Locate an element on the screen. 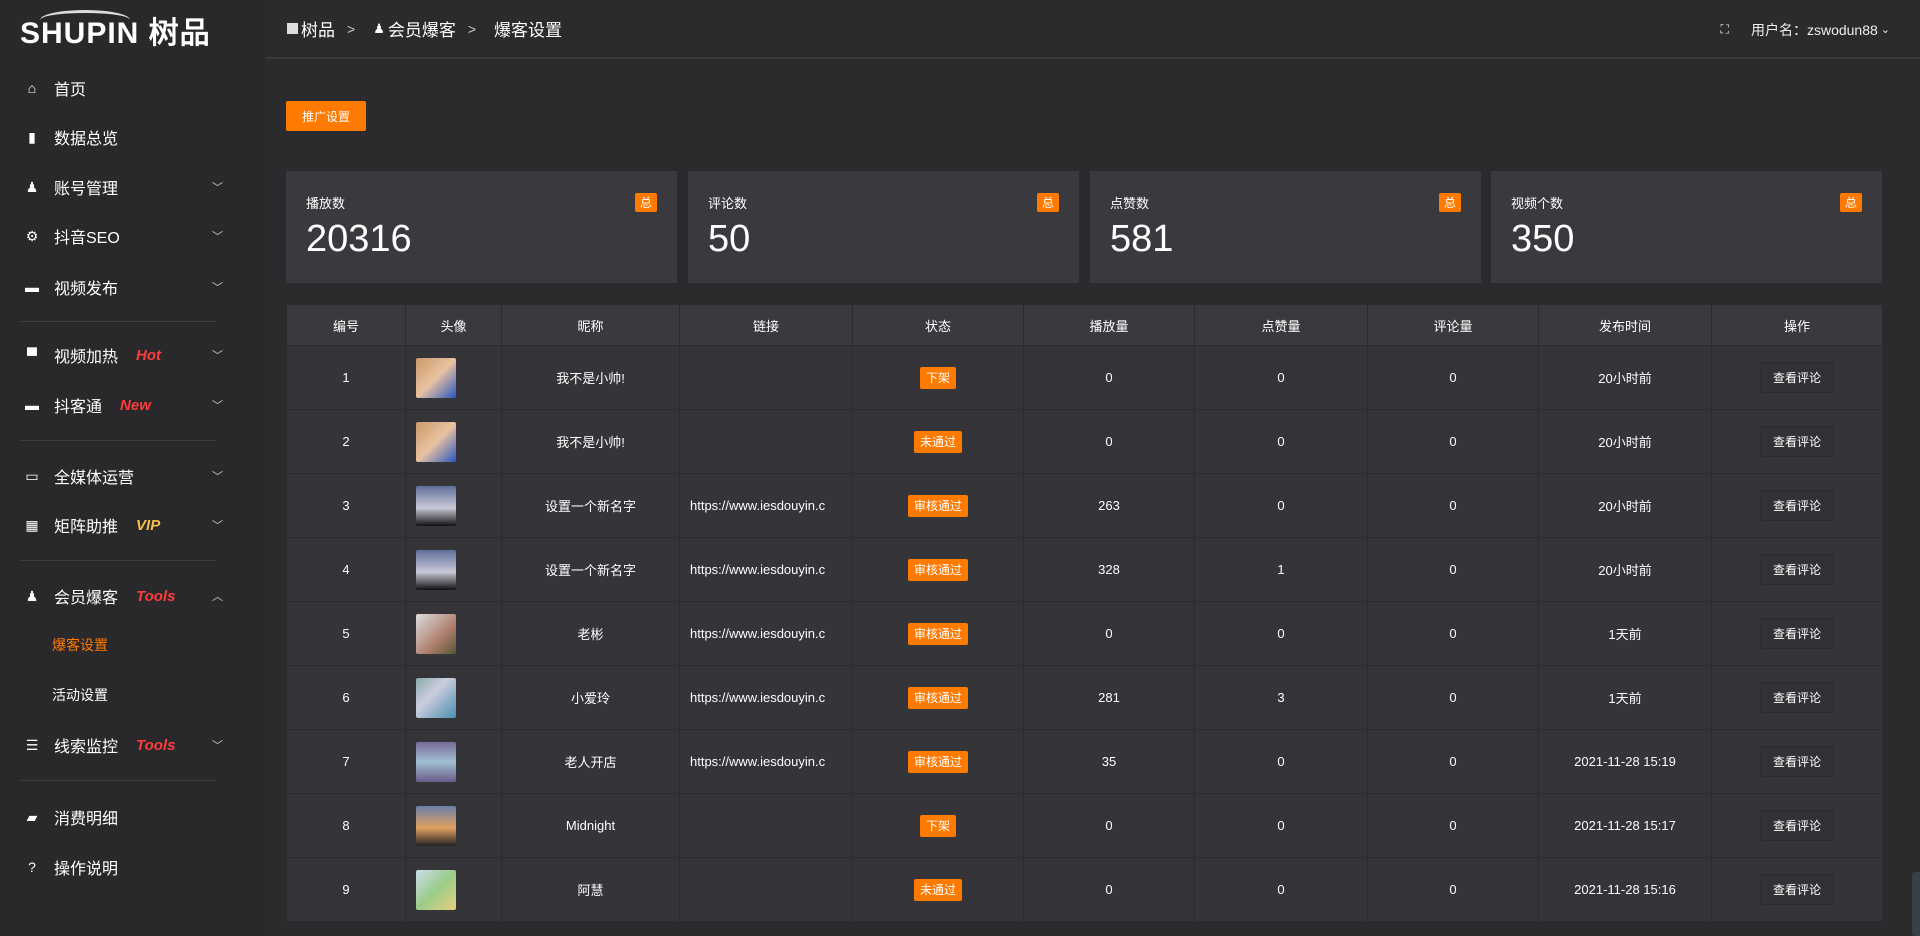 This screenshot has width=1920, height=936. breadcrumb-current: 爆客设置 is located at coordinates (528, 30).